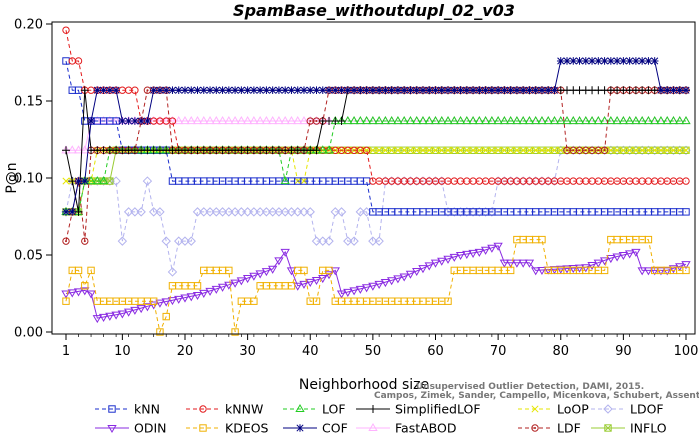  Describe the element at coordinates (28, 102) in the screenshot. I see `y-tick-label: 0.15` at that location.